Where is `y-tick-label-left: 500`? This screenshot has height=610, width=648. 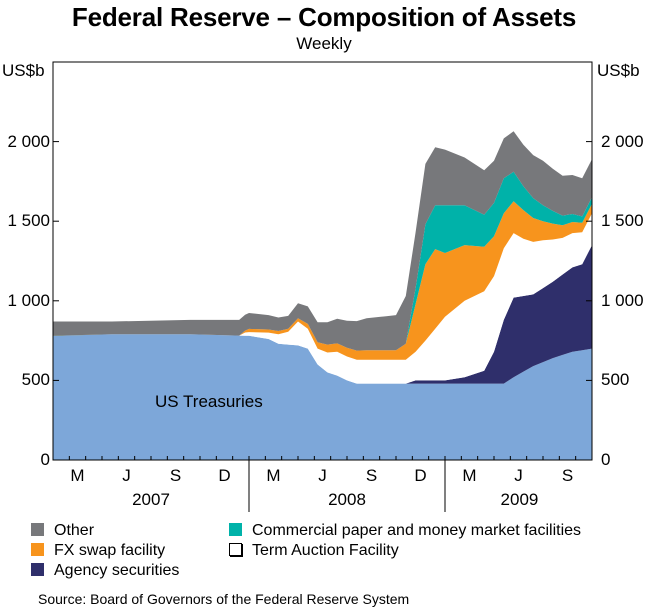
y-tick-label-left: 500 is located at coordinates (35, 380).